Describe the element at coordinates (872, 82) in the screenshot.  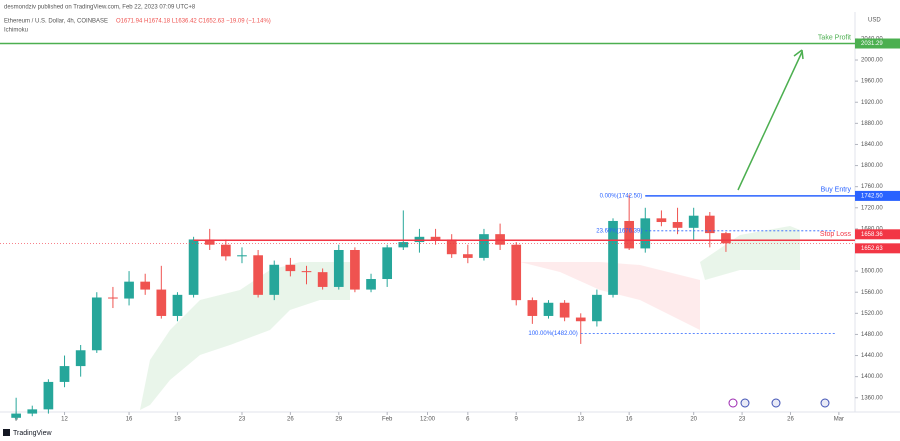
I see `y-tick-label: 1960.00` at that location.